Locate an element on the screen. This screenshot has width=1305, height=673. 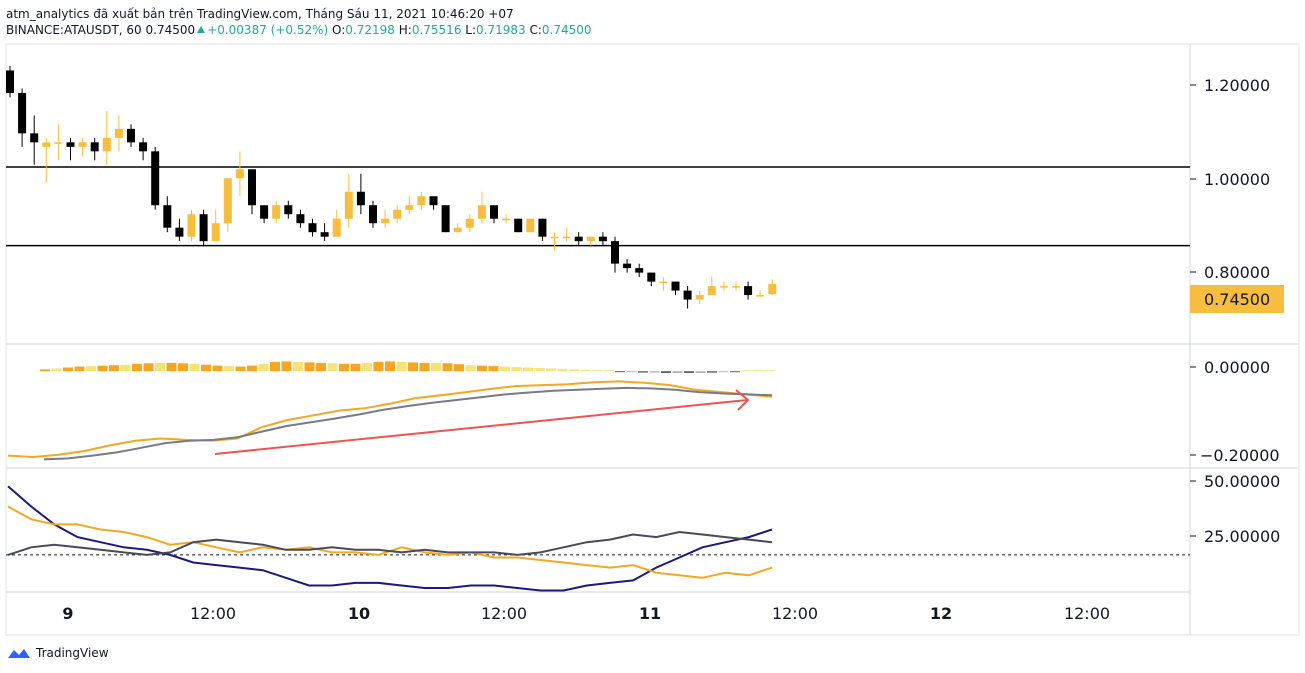
dmi-pane is located at coordinates (598, 538).